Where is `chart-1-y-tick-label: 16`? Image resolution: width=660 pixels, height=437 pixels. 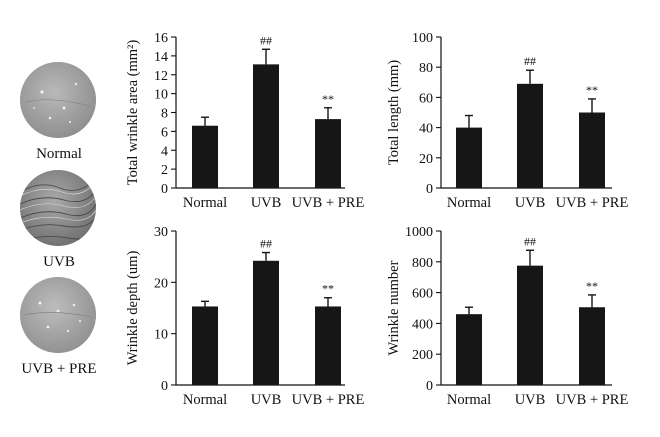 chart-1-y-tick-label: 16 is located at coordinates (161, 38).